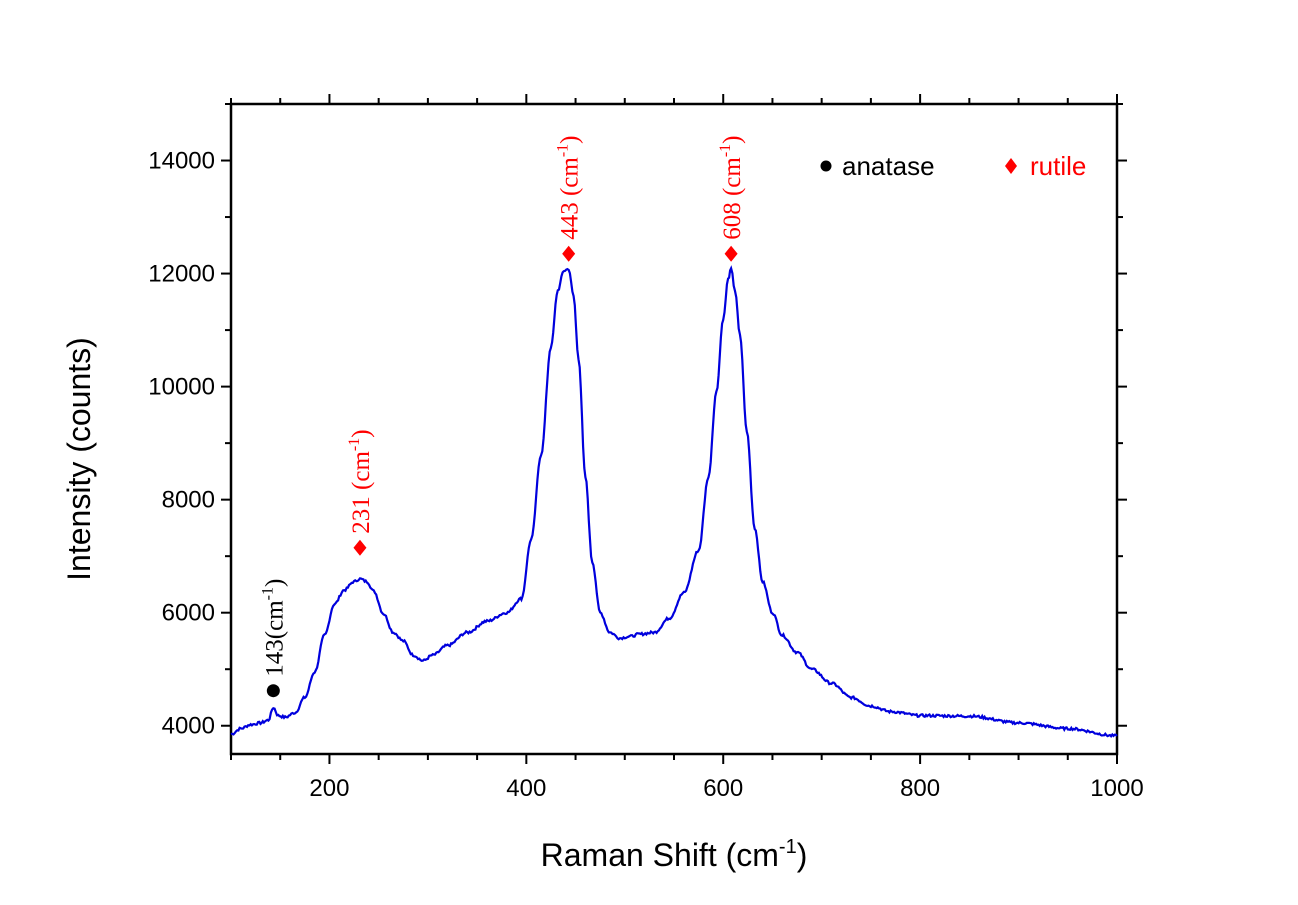 This screenshot has width=1298, height=905. What do you see at coordinates (526, 788) in the screenshot?
I see `x-tick-label: 400` at bounding box center [526, 788].